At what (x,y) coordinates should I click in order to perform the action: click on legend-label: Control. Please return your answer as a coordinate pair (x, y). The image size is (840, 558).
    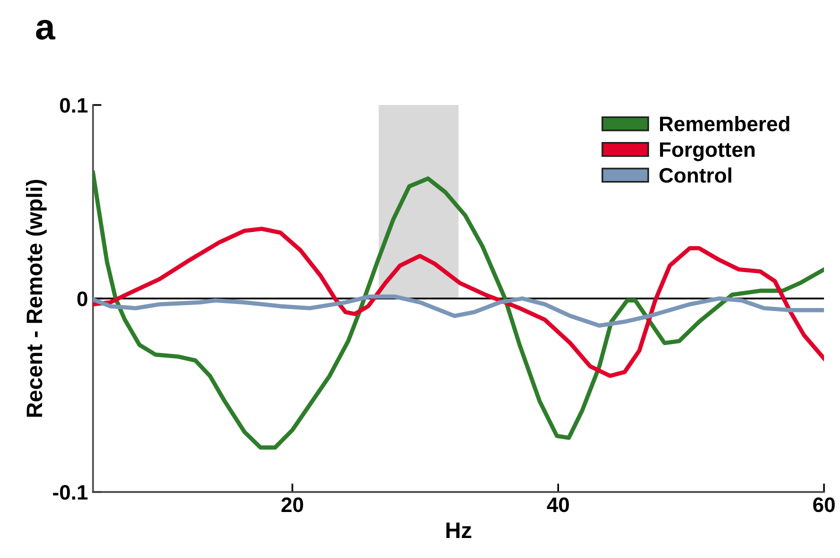
    Looking at the image, I should click on (695, 175).